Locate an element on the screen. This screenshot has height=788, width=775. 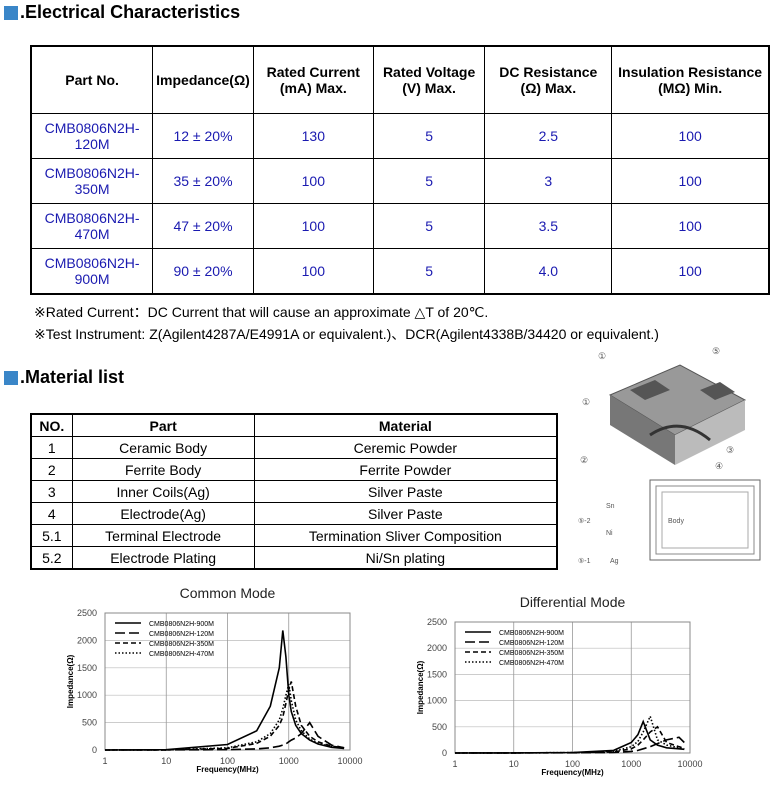
cell: 12 ± 20% is located at coordinates (203, 136).